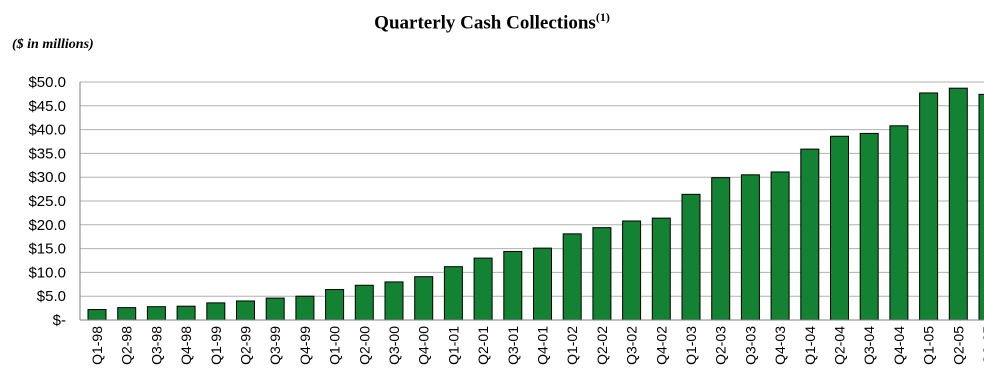 The height and width of the screenshot is (384, 984). What do you see at coordinates (47, 130) in the screenshot?
I see `y-tick-label: $40.0` at bounding box center [47, 130].